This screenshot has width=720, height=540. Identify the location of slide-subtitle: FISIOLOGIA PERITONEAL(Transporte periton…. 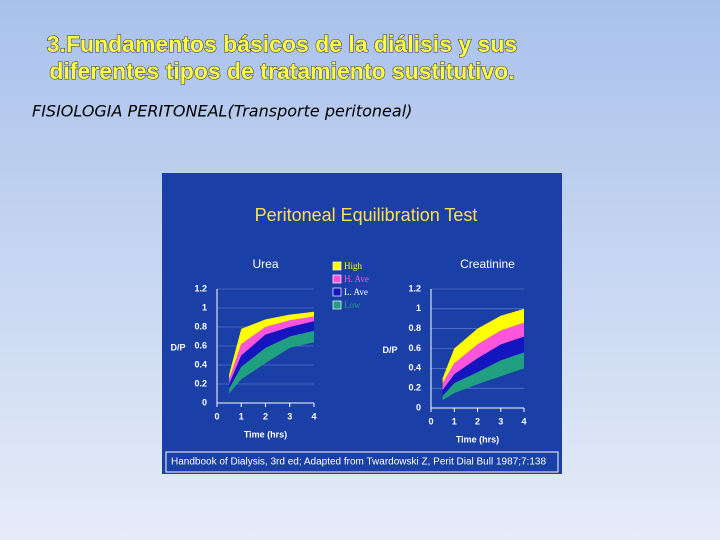
(222, 111).